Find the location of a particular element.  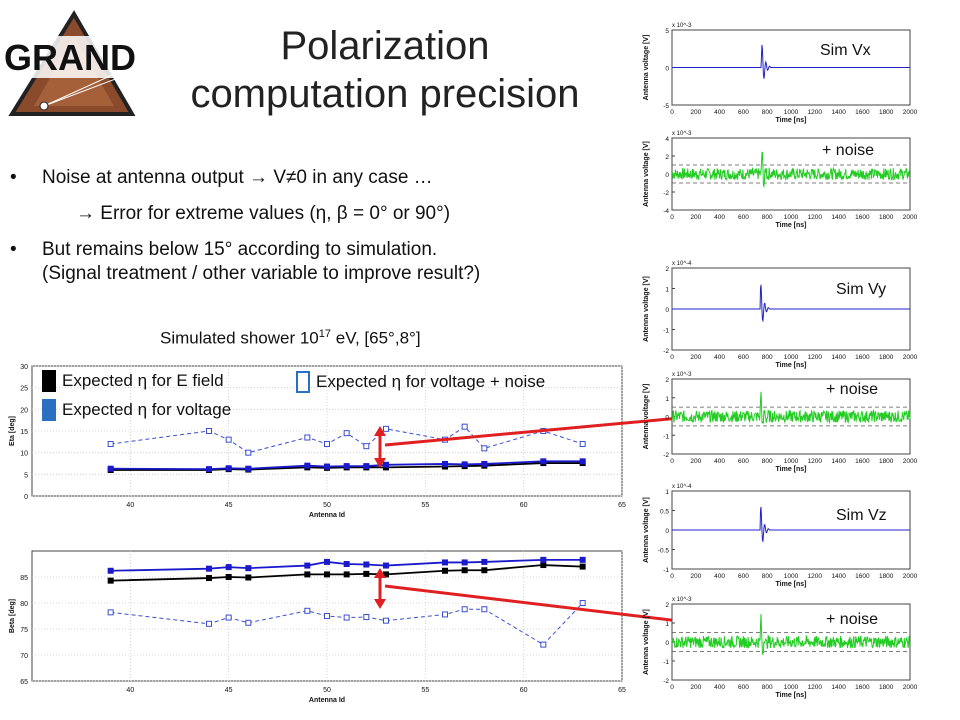

vx-noise-ytick-label: 4 is located at coordinates (667, 139).